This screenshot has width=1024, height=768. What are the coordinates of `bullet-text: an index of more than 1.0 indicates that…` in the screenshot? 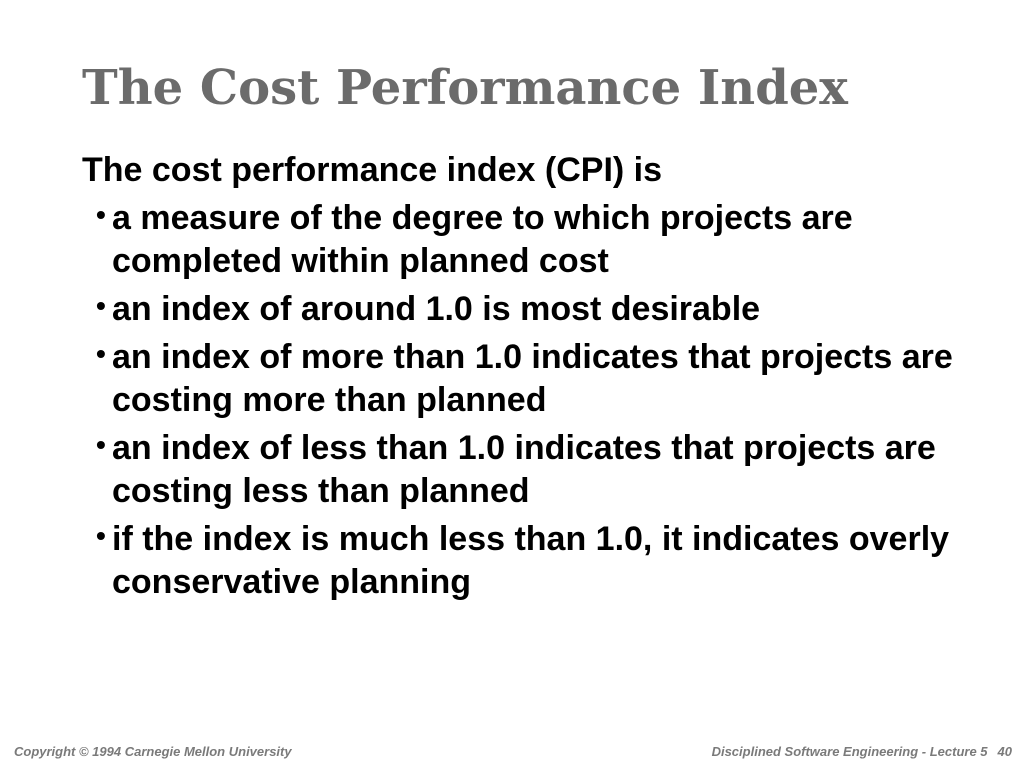 It's located at (532, 378).